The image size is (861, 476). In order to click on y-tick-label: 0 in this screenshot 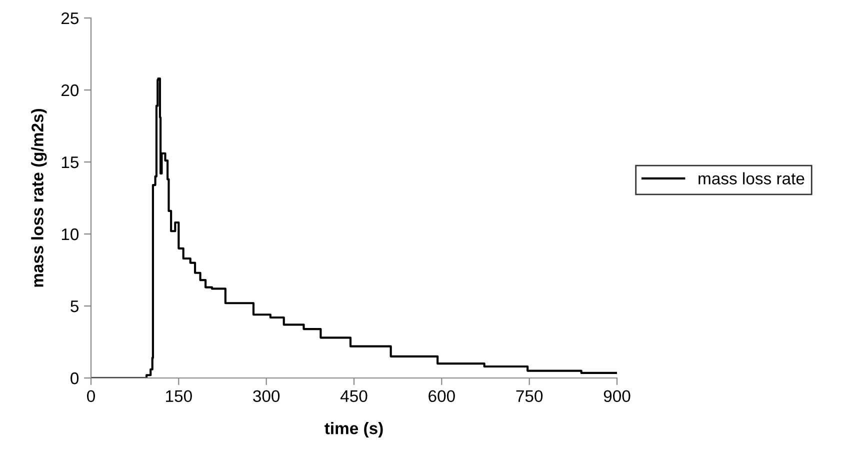, I will do `click(74, 378)`.